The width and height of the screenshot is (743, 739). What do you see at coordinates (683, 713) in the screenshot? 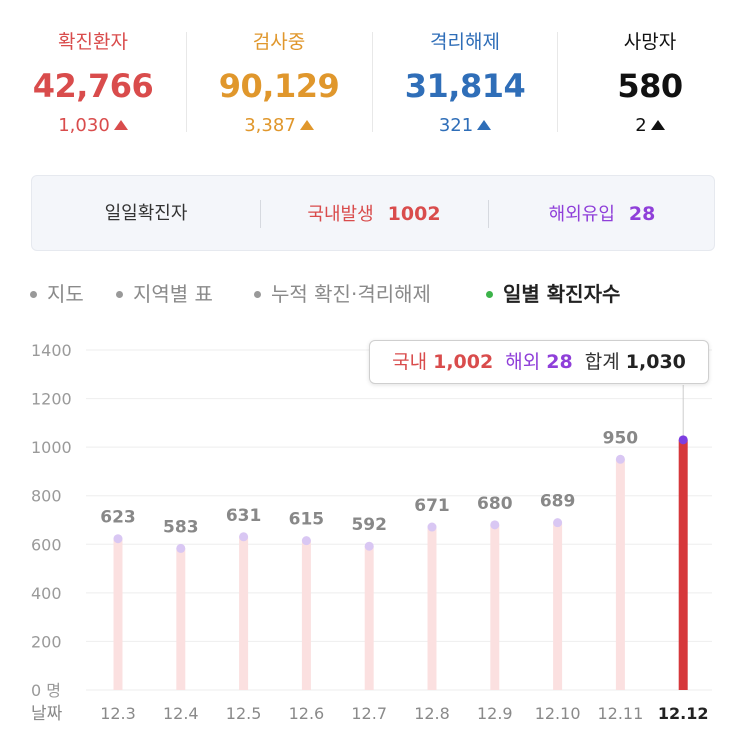
I see `x-tick-label: 12.12` at bounding box center [683, 713].